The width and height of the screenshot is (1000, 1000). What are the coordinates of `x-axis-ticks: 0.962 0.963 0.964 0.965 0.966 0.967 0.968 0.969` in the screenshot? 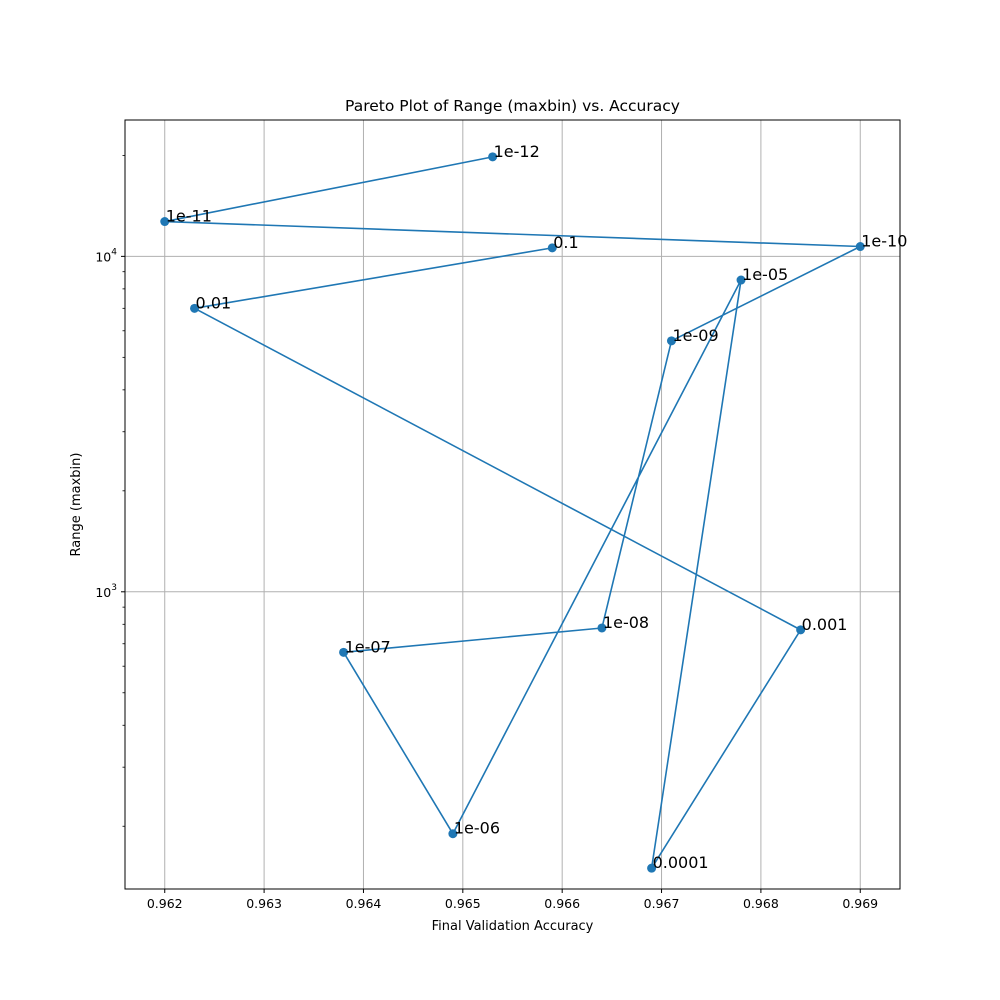 It's located at (512, 900).